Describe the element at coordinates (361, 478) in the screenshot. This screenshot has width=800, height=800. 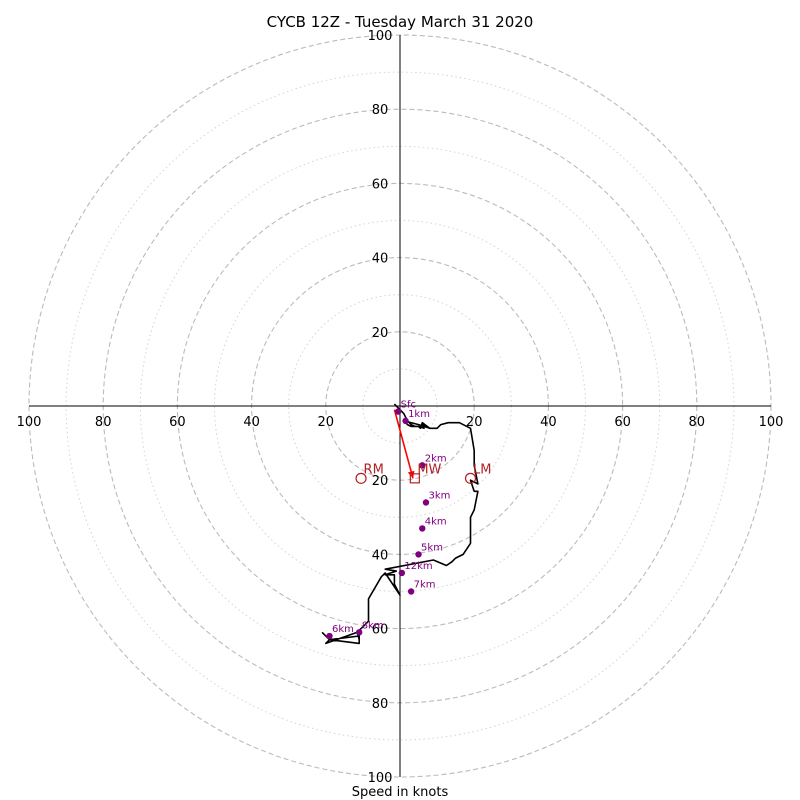
I see `storm-marker-rm` at that location.